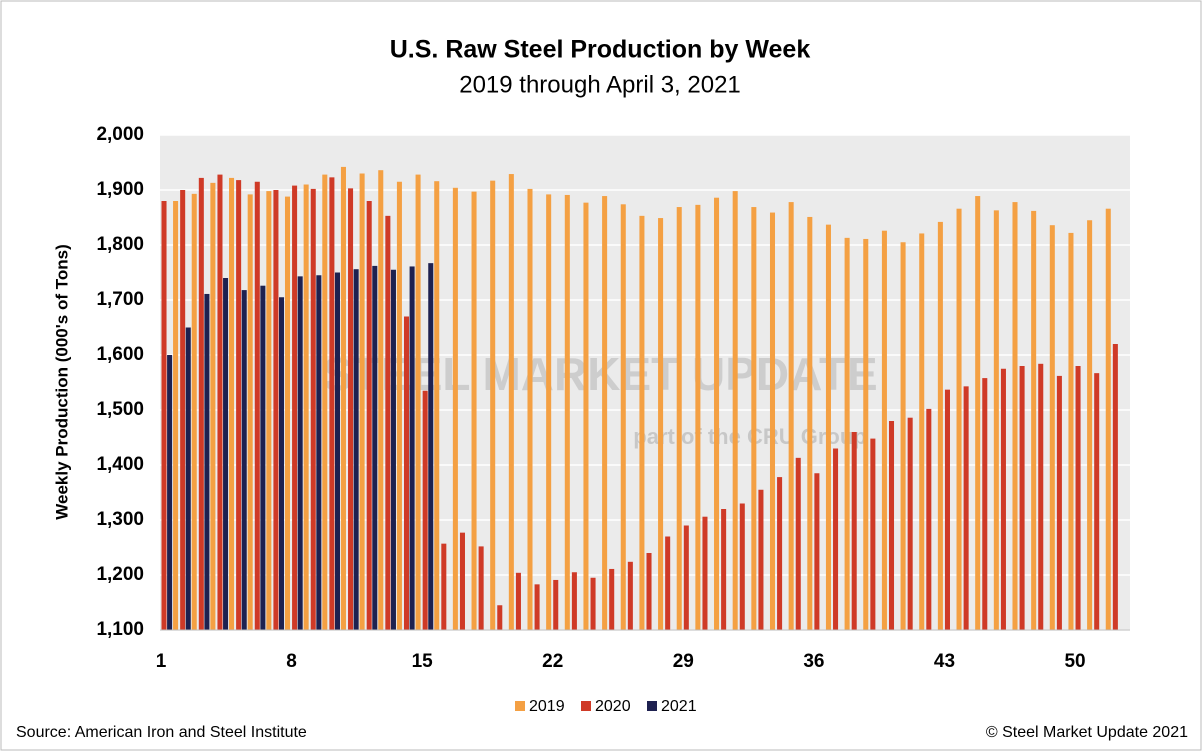 The width and height of the screenshot is (1202, 751). I want to click on x-tick-label: 50, so click(1074, 661).